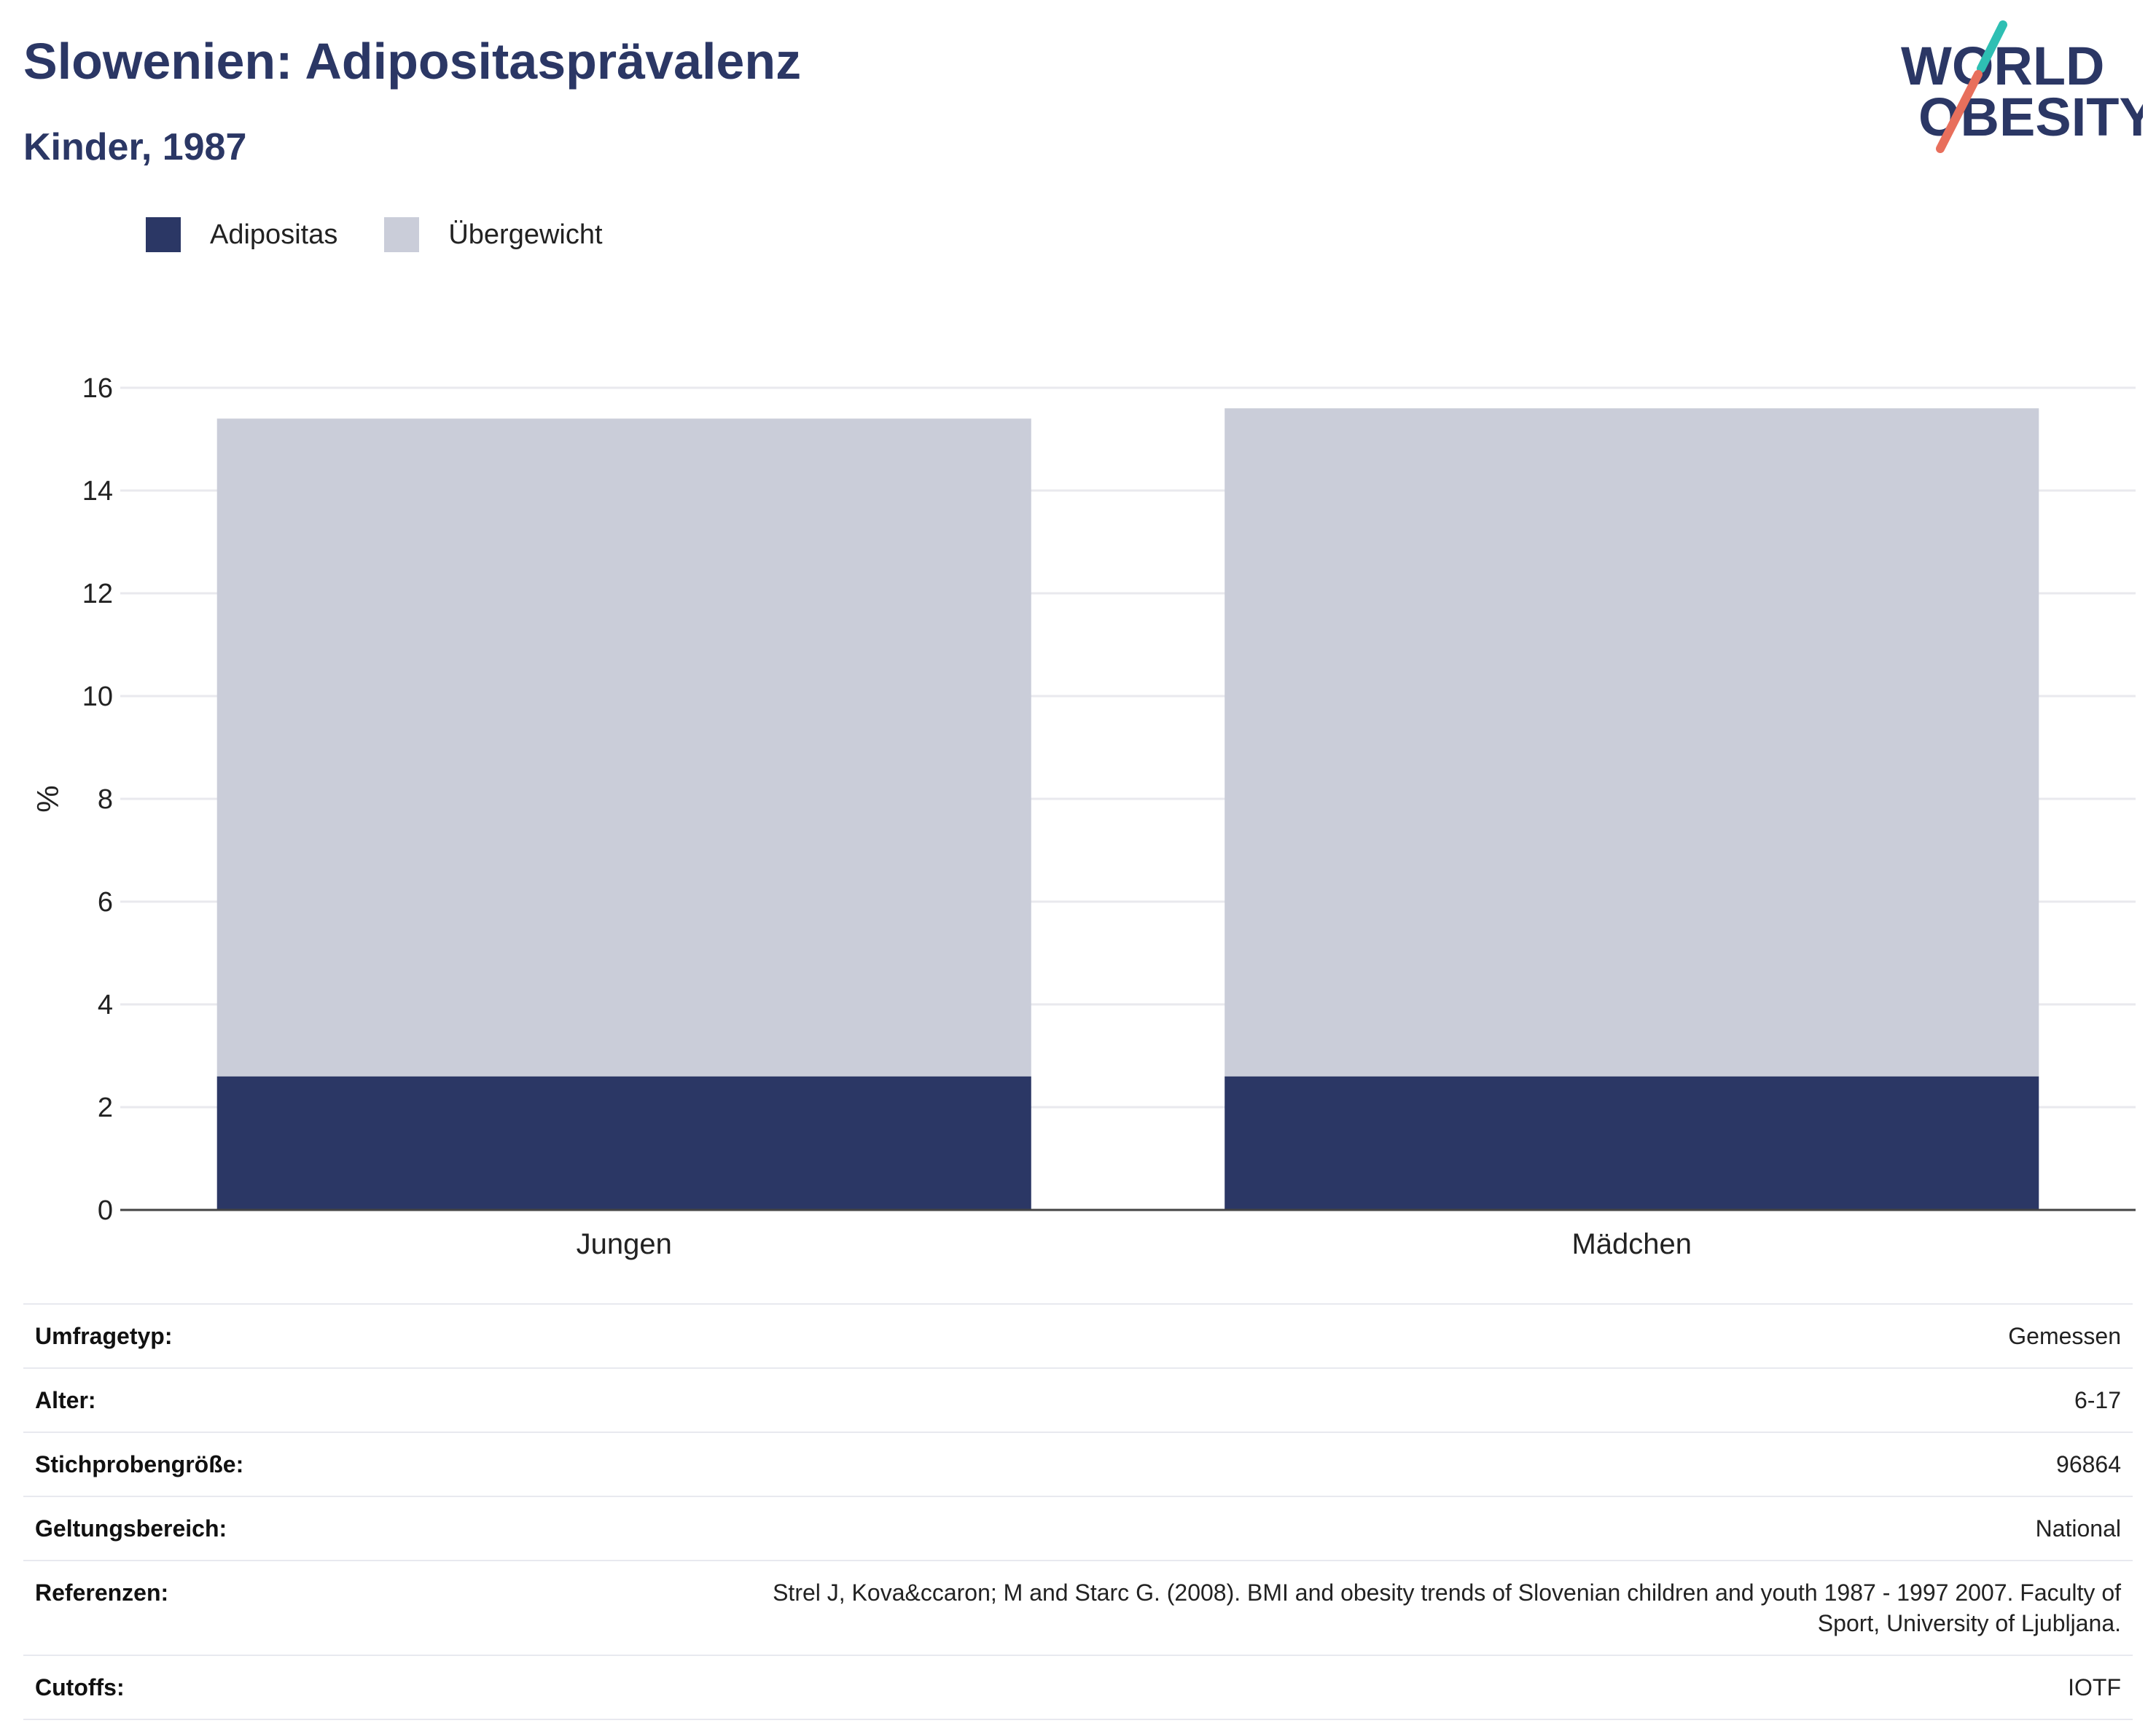 This screenshot has height=1734, width=2156. I want to click on legend-item-uebergewicht: Übergewicht, so click(494, 234).